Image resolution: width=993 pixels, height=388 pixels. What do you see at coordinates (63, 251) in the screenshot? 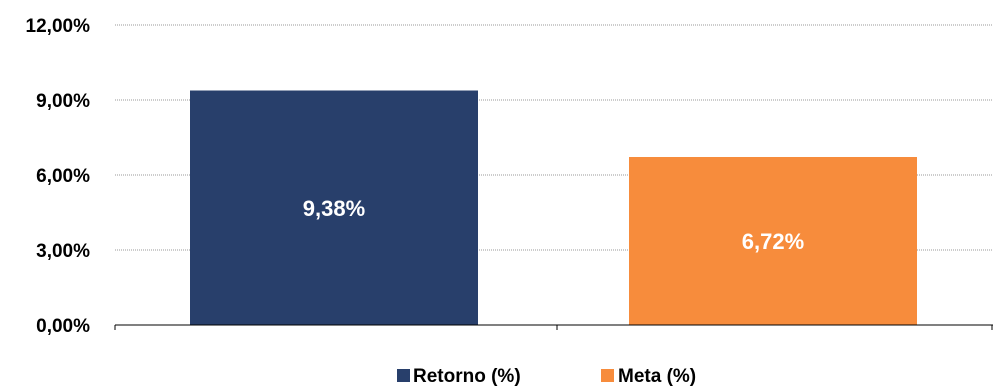
I see `y-tick-label: 3,00%` at bounding box center [63, 251].